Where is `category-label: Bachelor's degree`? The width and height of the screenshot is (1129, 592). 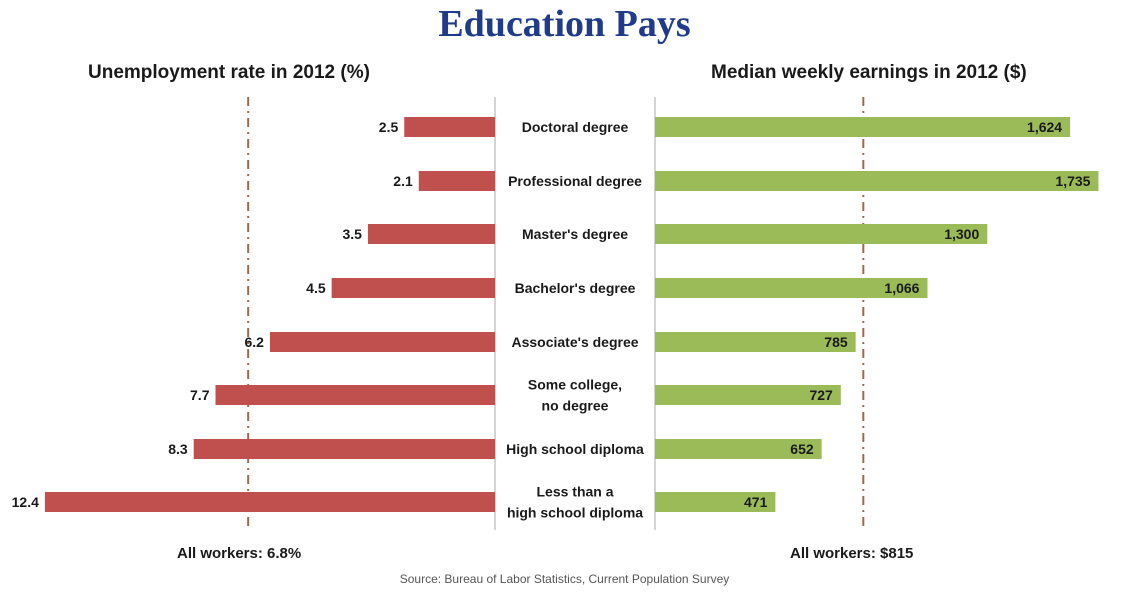 category-label: Bachelor's degree is located at coordinates (575, 288).